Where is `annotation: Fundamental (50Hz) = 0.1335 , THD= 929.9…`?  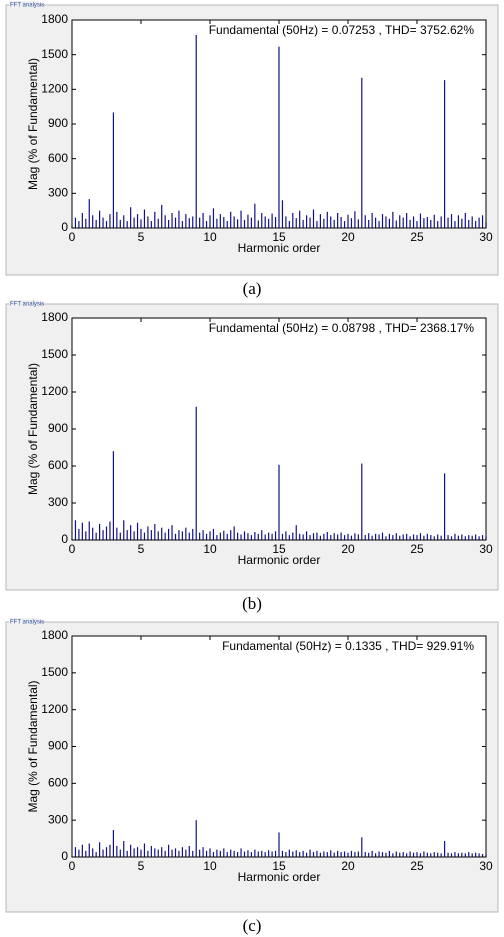 annotation: Fundamental (50Hz) = 0.1335 , THD= 929.9… is located at coordinates (348, 646).